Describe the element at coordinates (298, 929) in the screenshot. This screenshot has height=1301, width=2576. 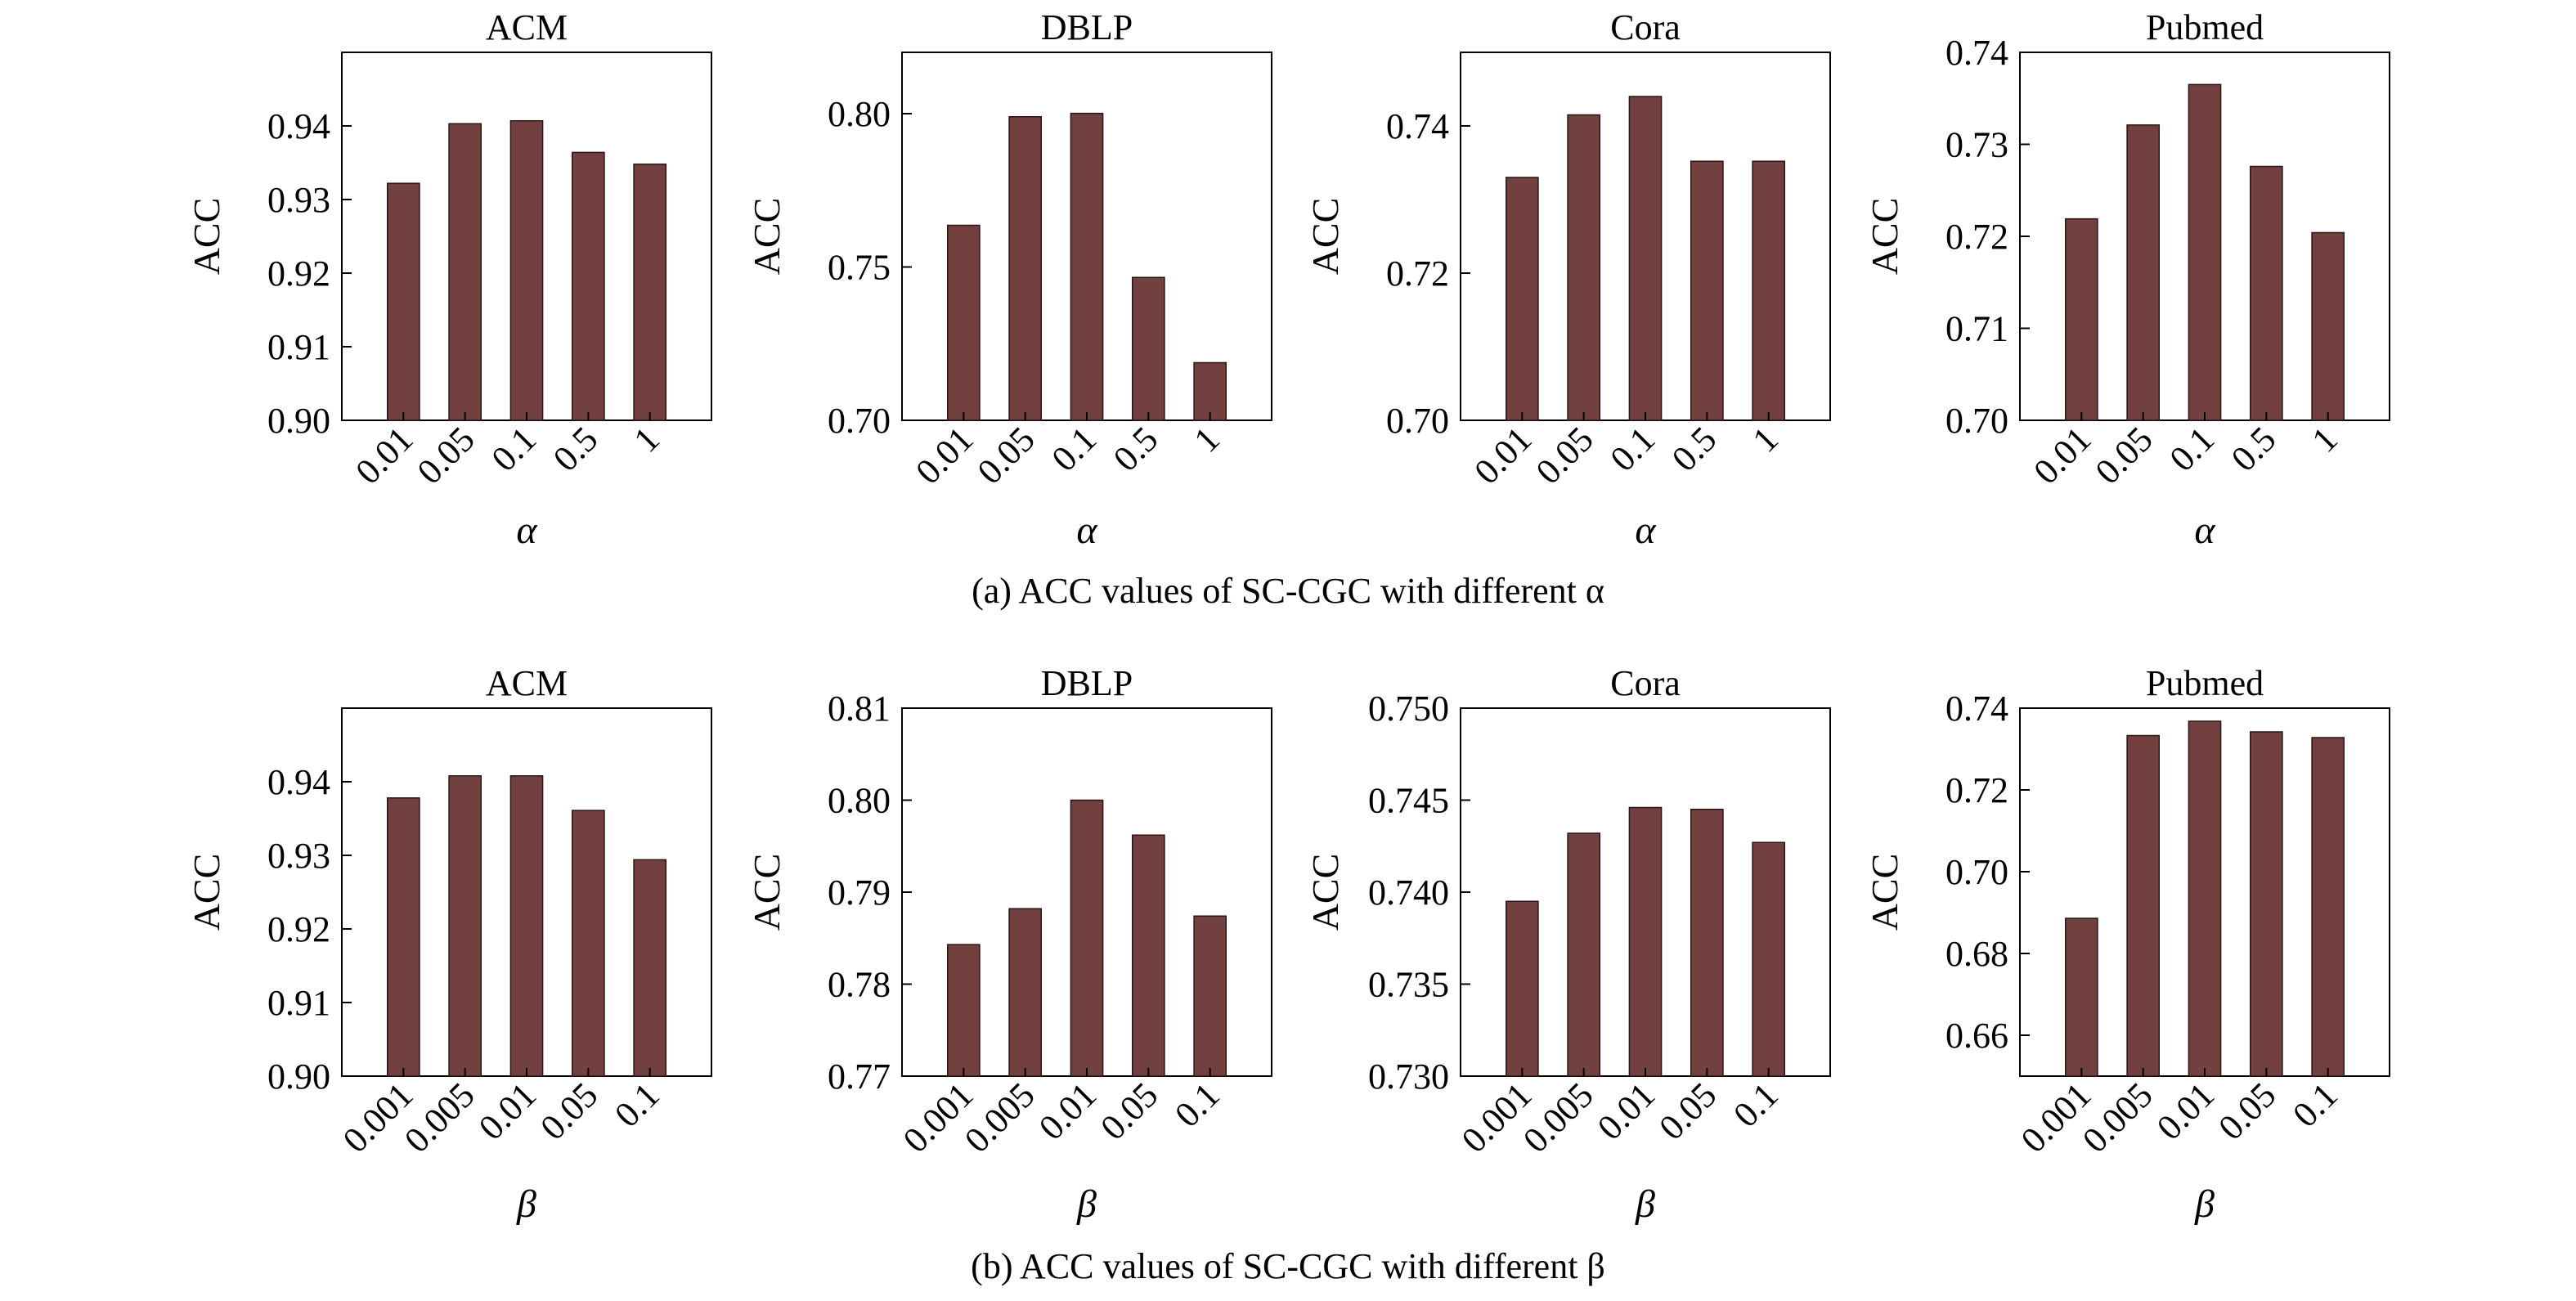
I see `y-tick-label: 0.92` at that location.